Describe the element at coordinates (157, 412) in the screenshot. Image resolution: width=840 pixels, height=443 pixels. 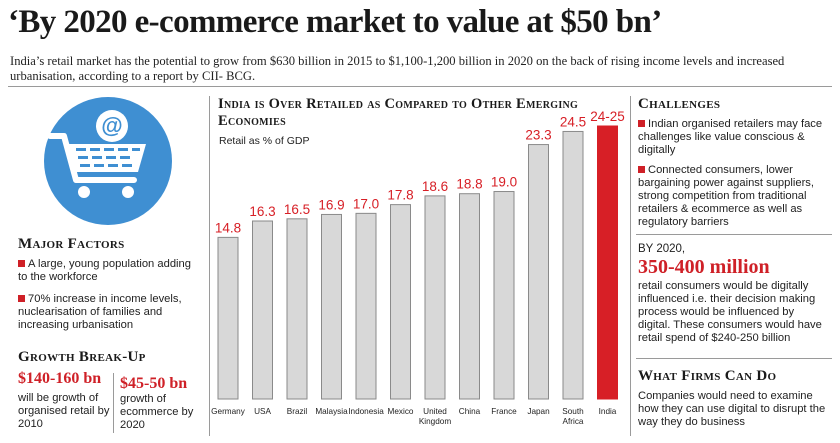
I see `growth-ecommerce-text: growth of ecommerce by 2020` at that location.